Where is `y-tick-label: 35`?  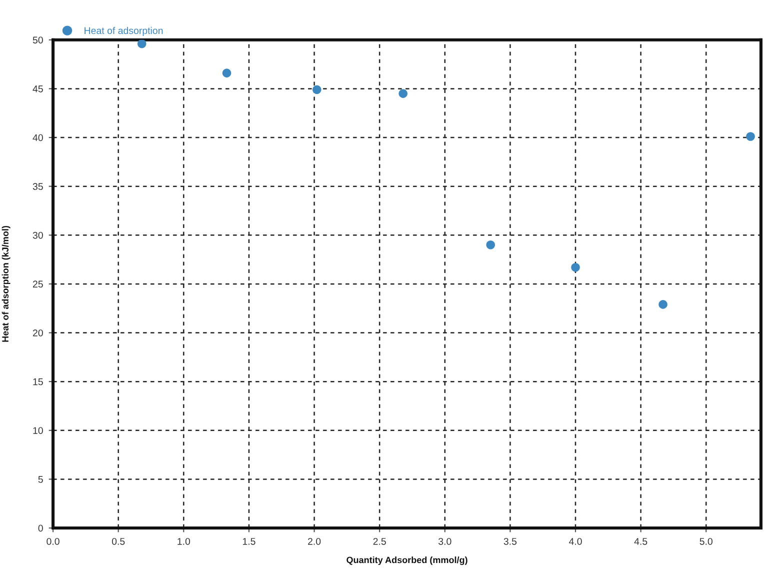
y-tick-label: 35 is located at coordinates (37, 186).